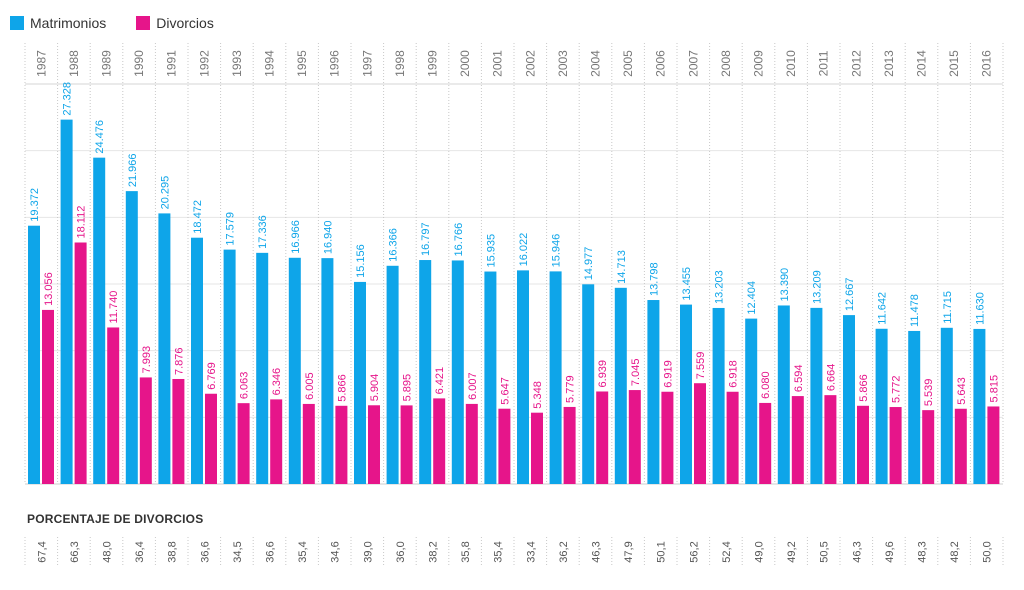 This screenshot has height=590, width=1024. I want to click on divorcios-value-label: 6.664, so click(831, 378).